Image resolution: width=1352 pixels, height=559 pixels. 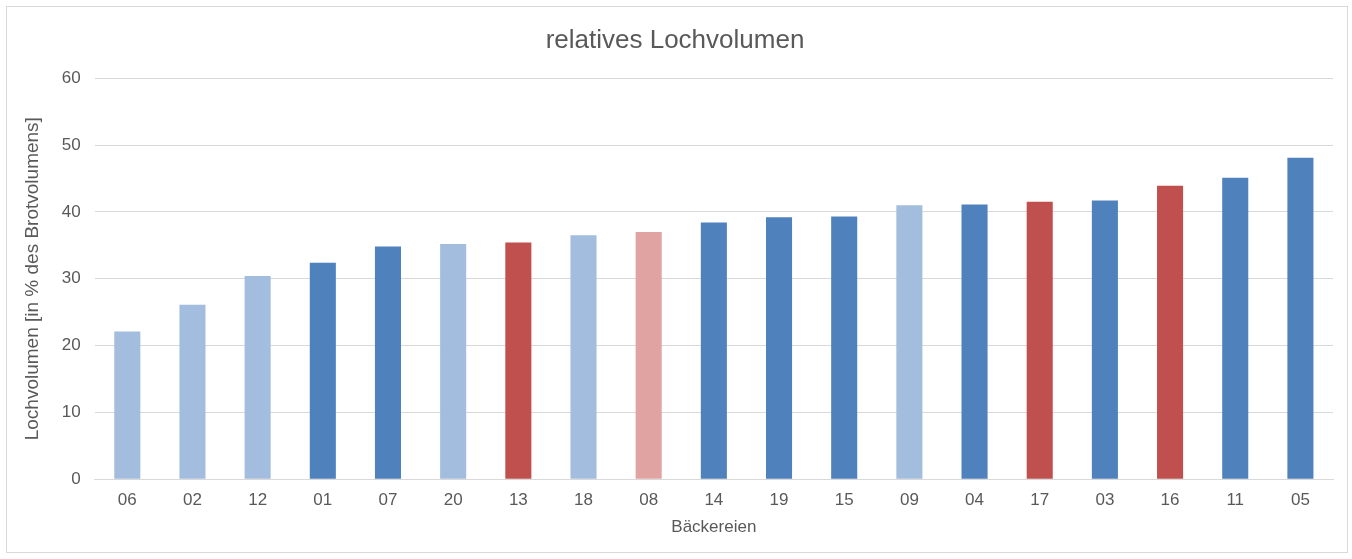 I want to click on x-tick-label: 06, so click(x=127, y=500).